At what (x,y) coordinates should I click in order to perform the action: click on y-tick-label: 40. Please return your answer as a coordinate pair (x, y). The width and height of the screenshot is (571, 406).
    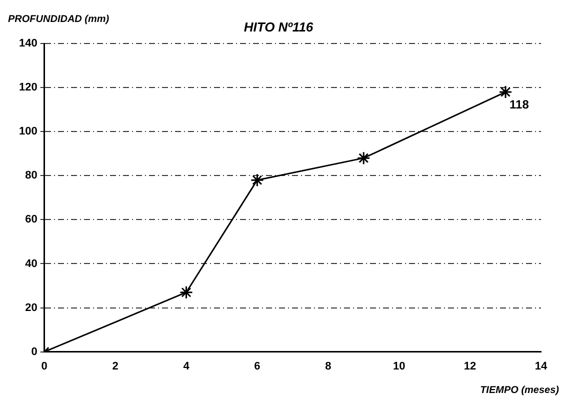
    Looking at the image, I should click on (31, 264).